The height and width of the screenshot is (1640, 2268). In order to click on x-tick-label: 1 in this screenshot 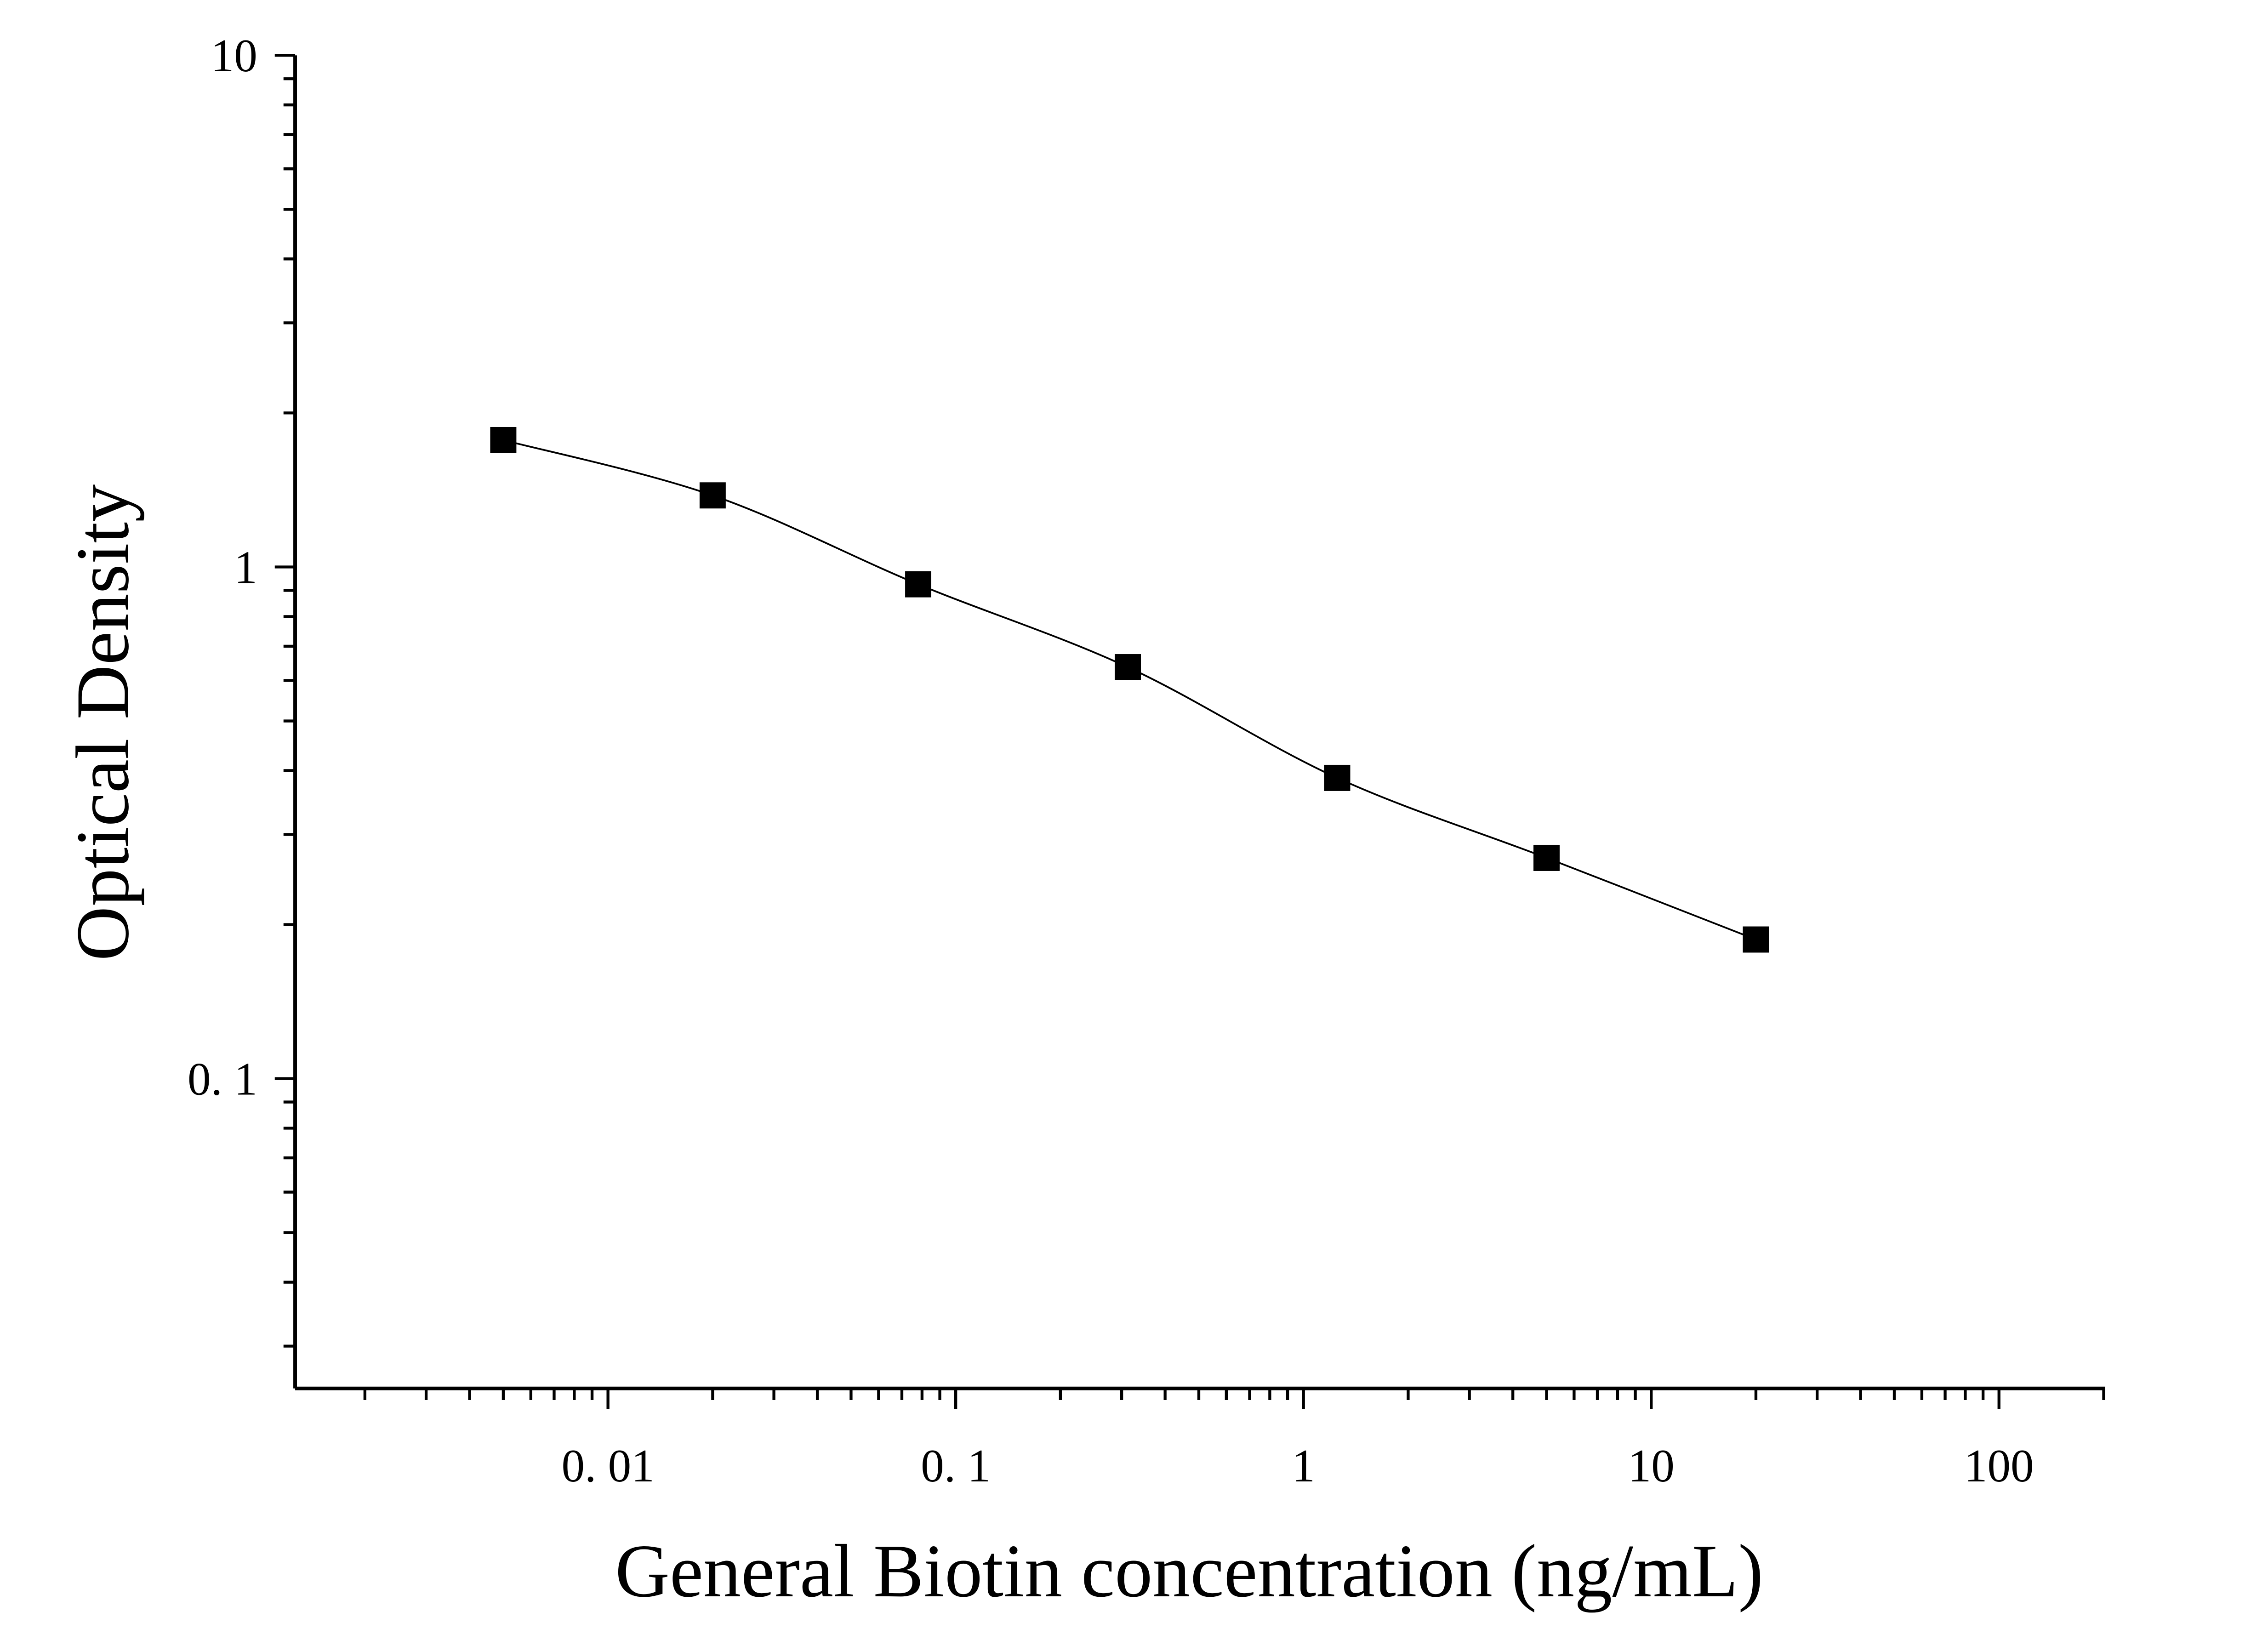, I will do `click(1303, 1466)`.